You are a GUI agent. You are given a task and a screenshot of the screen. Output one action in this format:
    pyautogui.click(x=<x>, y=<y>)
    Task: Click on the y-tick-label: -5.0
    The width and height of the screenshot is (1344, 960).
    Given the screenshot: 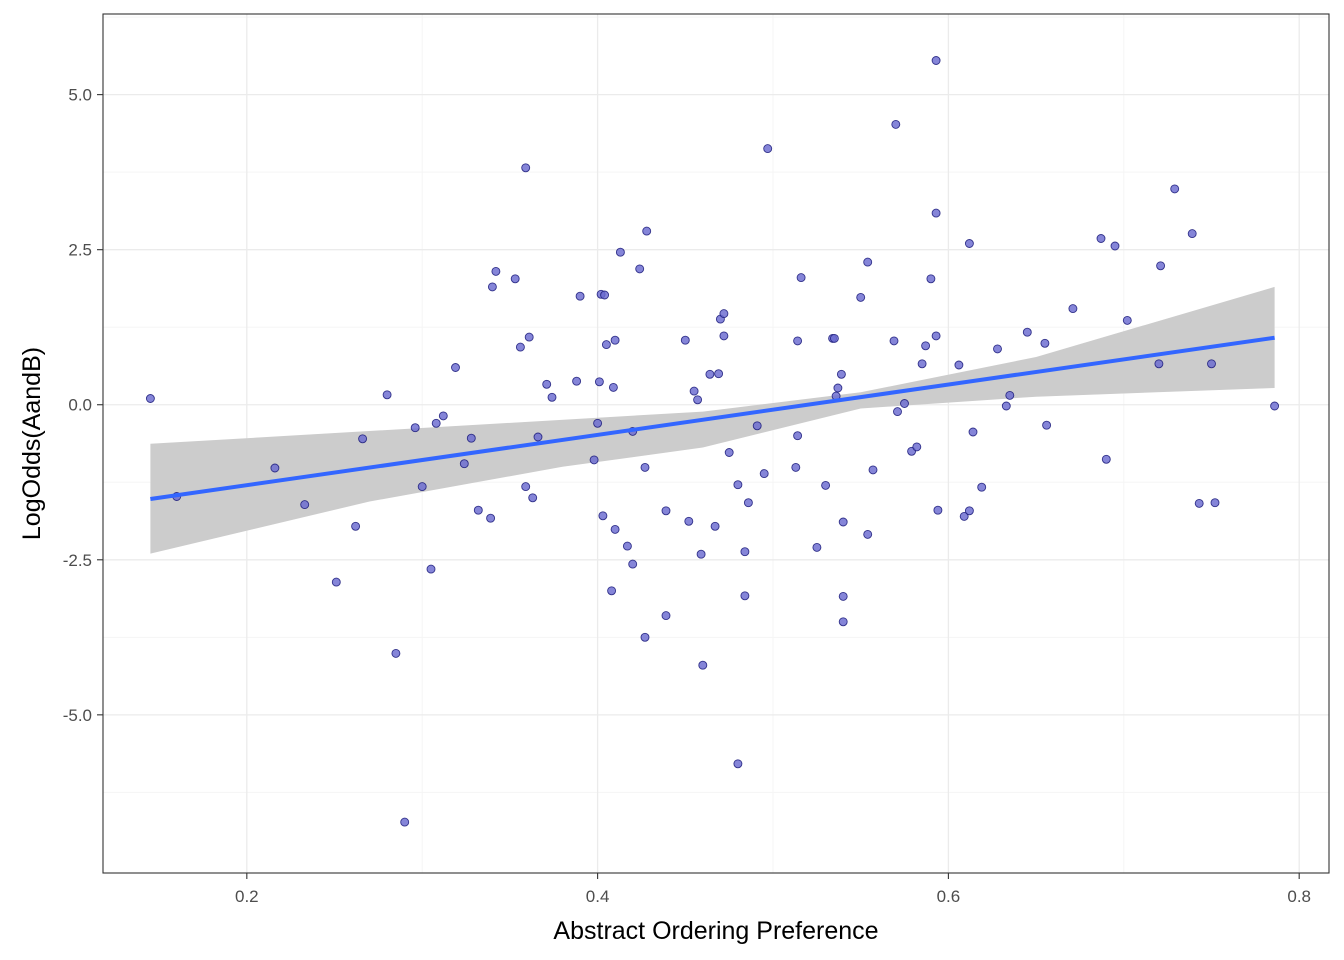 What is the action you would take?
    pyautogui.click(x=77, y=715)
    